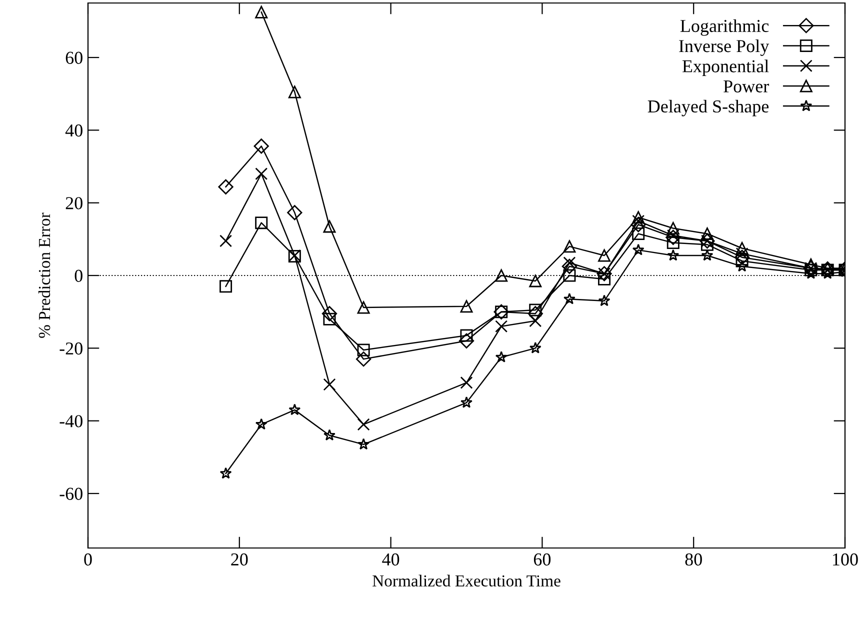 This screenshot has height=622, width=865. Describe the element at coordinates (724, 48) in the screenshot. I see `legend-label: Inverse Poly` at that location.